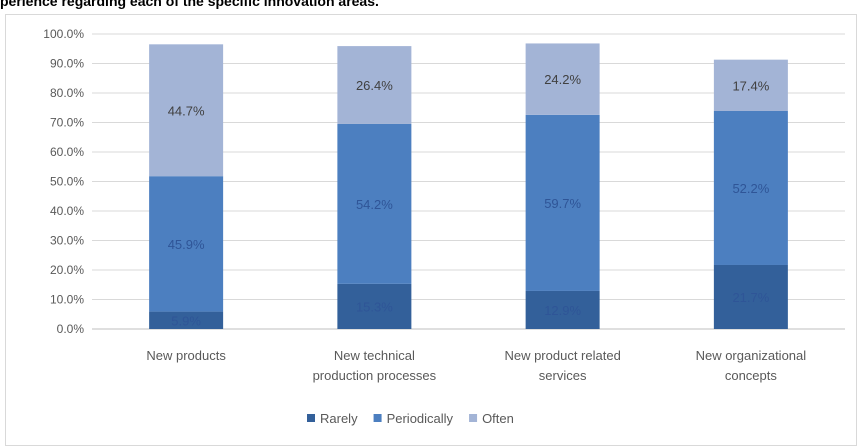  Describe the element at coordinates (67, 152) in the screenshot. I see `y-tick-label: 60.0%` at that location.